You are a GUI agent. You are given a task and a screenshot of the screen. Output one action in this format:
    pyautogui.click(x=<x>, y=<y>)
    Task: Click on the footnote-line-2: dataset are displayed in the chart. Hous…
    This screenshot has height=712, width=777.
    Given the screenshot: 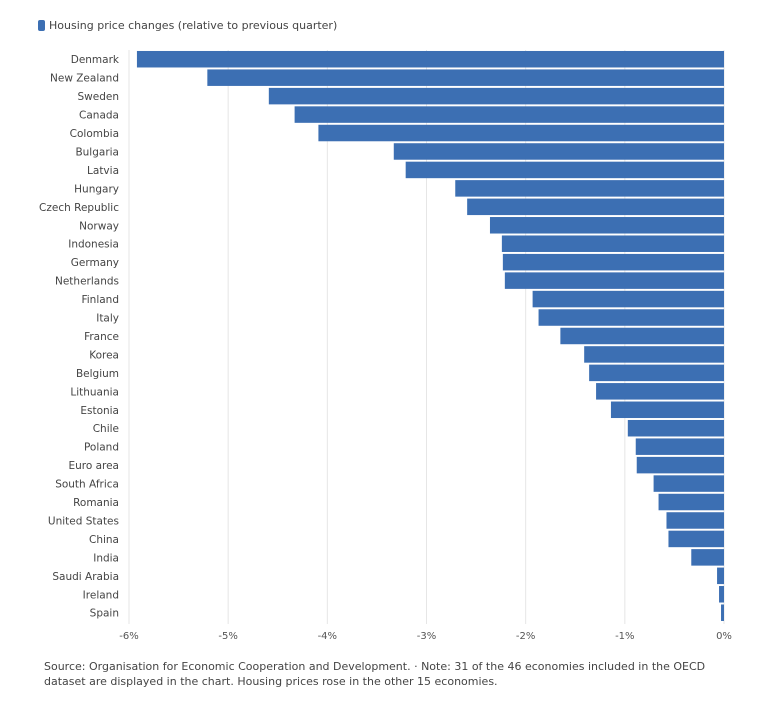 What is the action you would take?
    pyautogui.click(x=271, y=681)
    